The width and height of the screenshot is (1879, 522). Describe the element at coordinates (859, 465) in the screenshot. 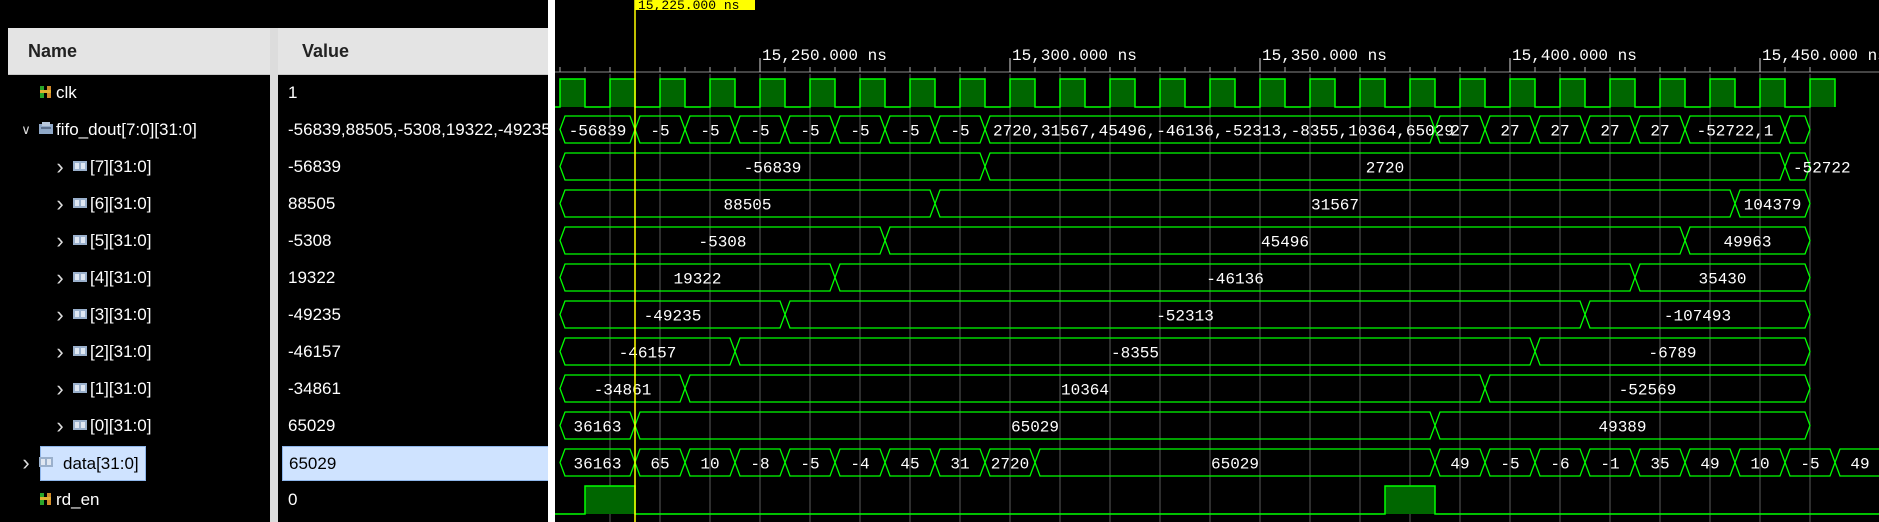

I see `bus-value-label: -4` at that location.